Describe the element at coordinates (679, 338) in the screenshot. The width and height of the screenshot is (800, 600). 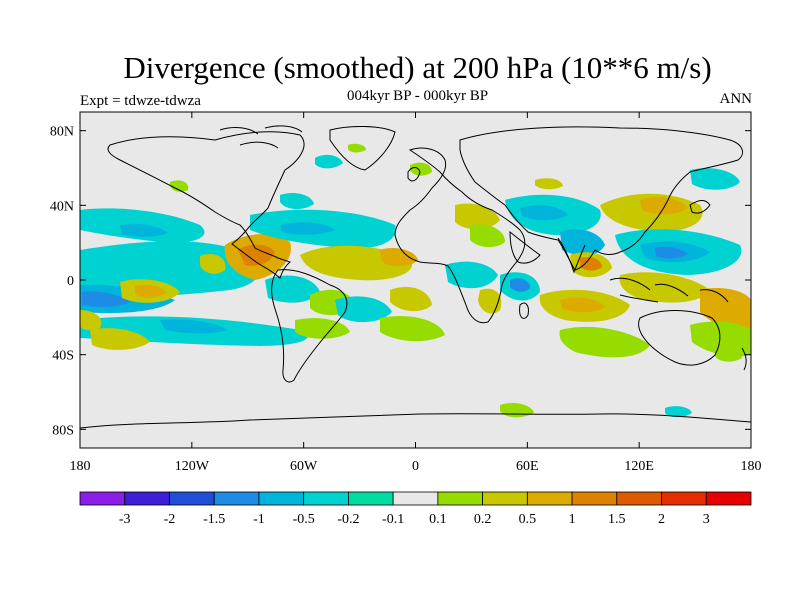
I see `coastline-australia` at that location.